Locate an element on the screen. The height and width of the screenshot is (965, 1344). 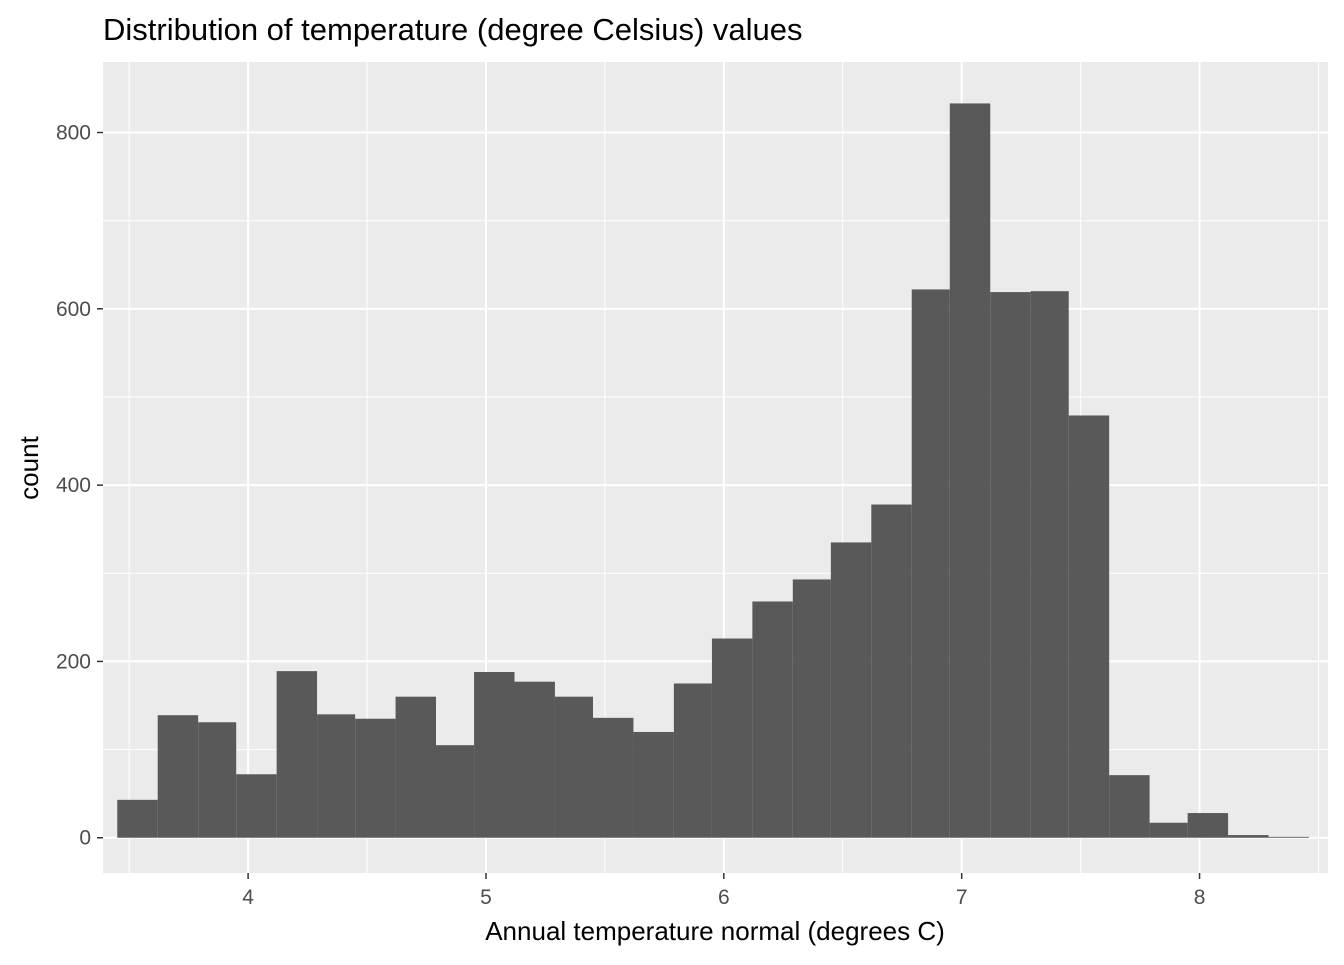
y-tick-label: 800 is located at coordinates (73, 133).